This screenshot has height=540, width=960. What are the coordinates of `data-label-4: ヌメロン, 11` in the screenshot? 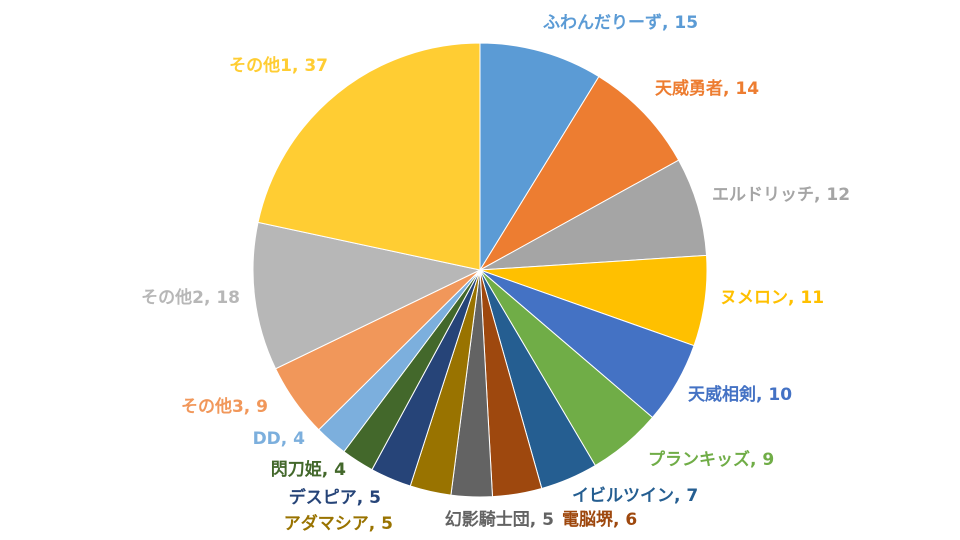 It's located at (772, 298).